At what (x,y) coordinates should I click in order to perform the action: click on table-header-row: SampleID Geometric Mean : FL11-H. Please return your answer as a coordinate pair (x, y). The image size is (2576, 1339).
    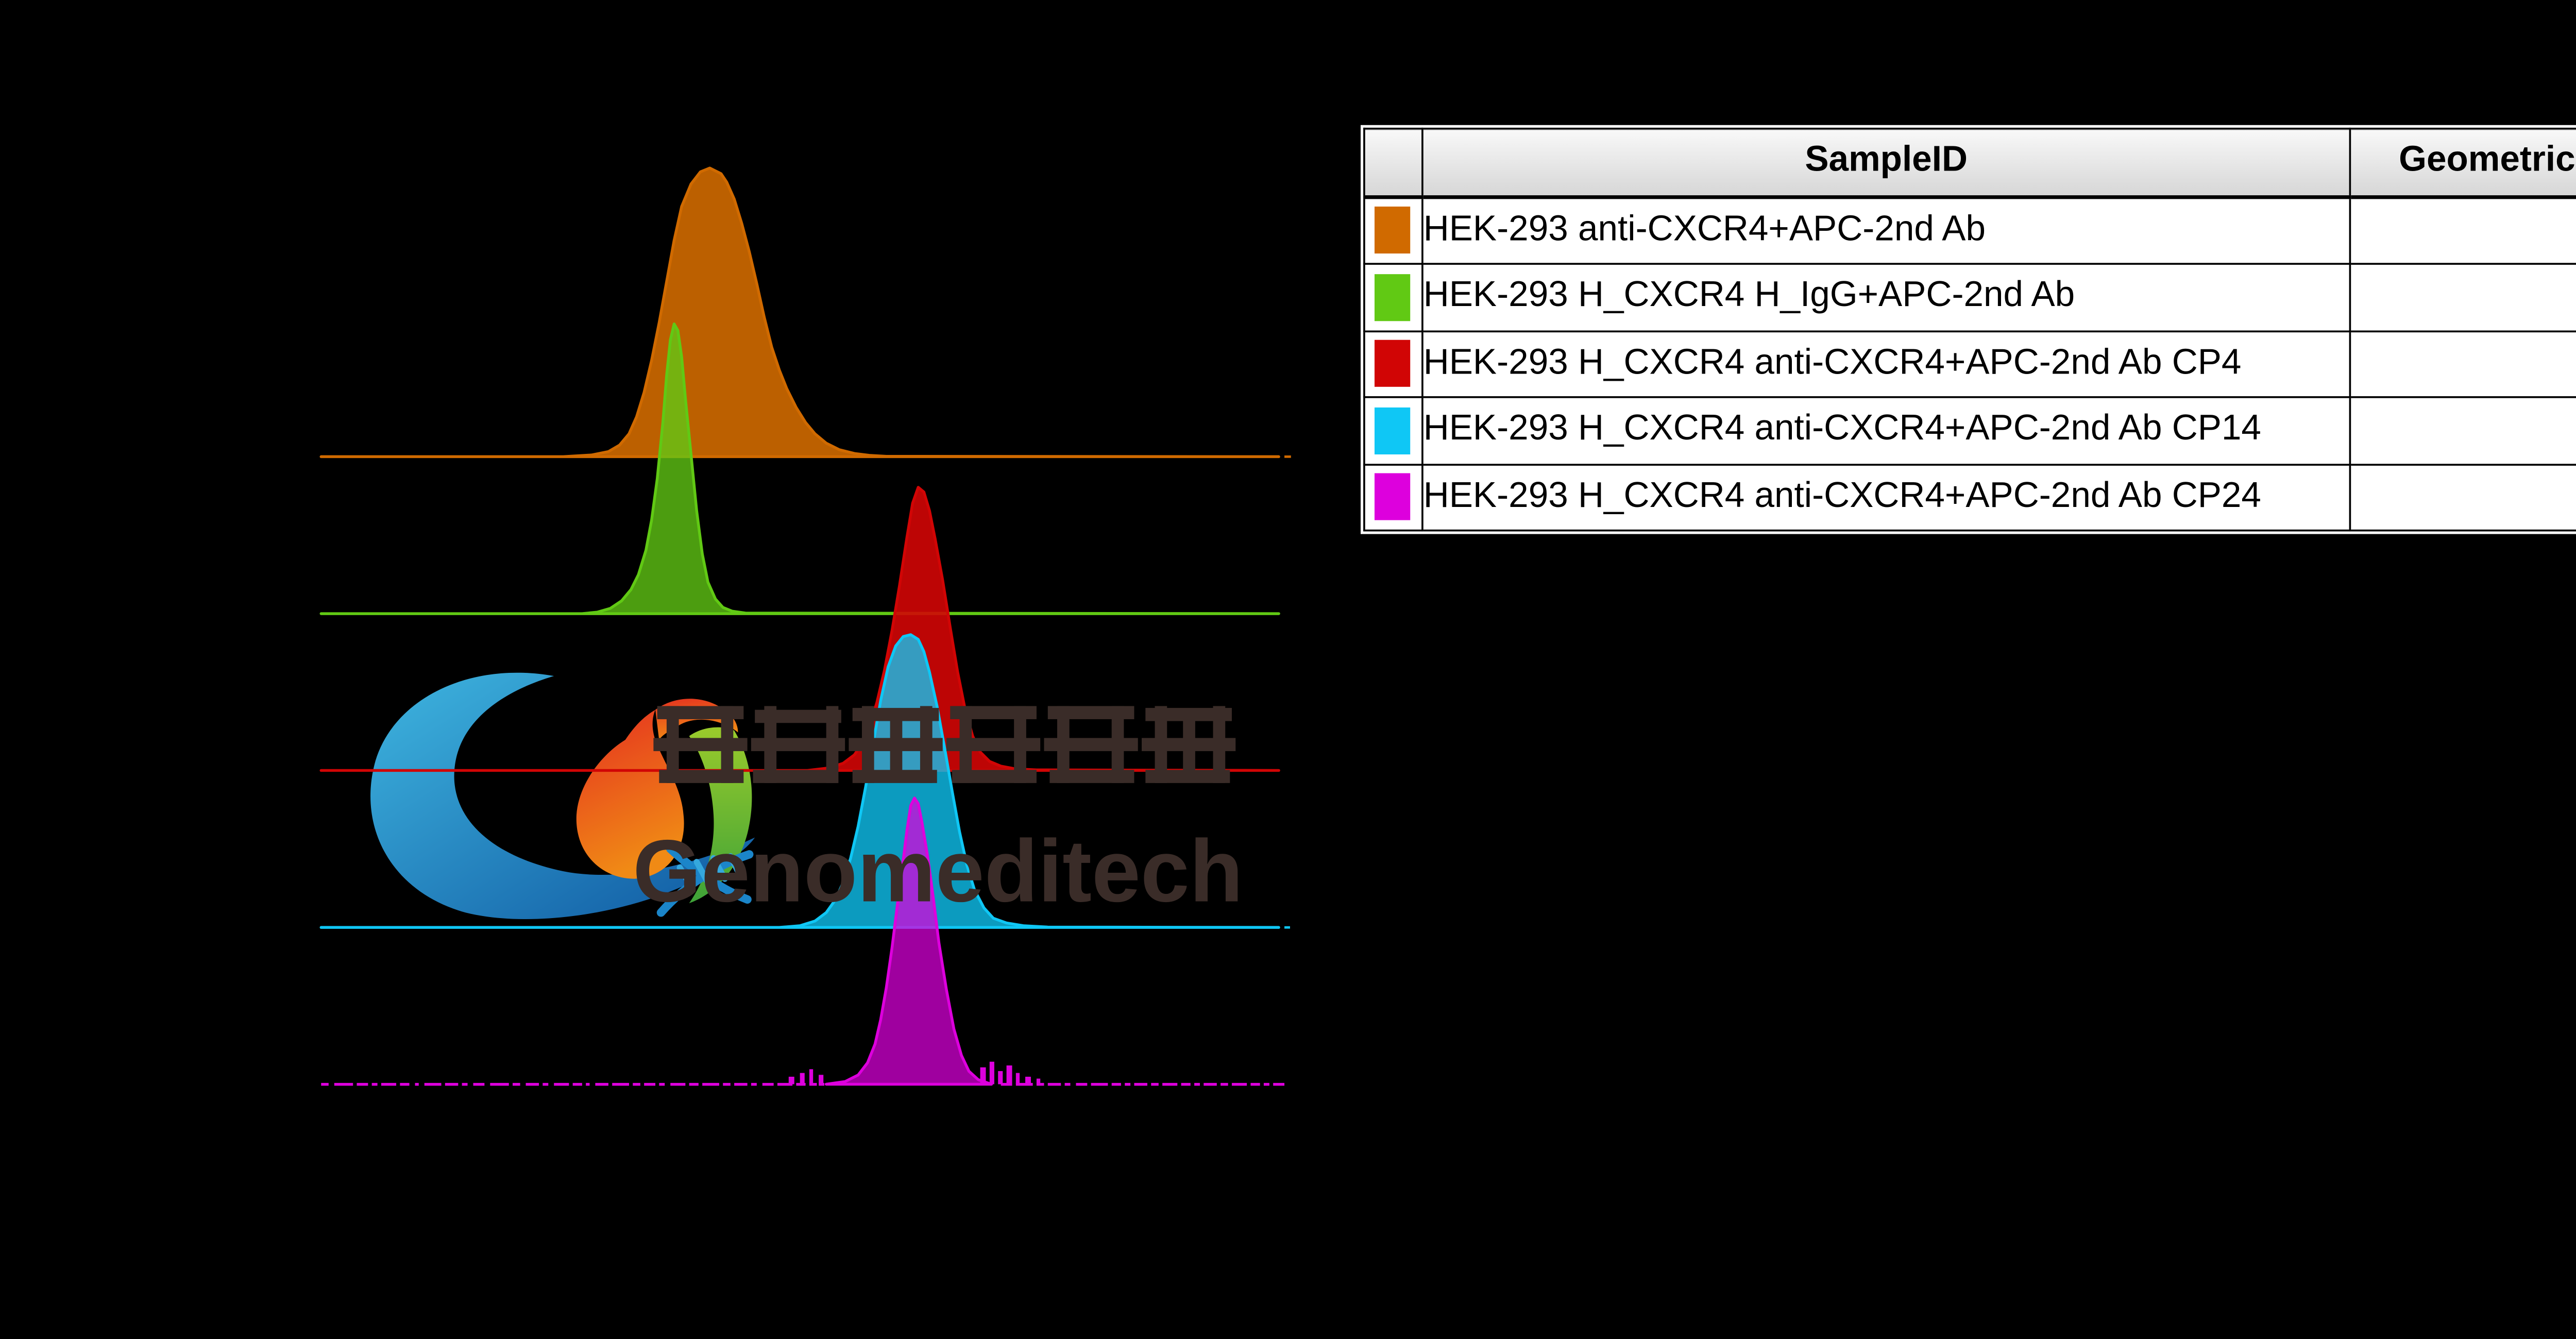
    Looking at the image, I should click on (1969, 162).